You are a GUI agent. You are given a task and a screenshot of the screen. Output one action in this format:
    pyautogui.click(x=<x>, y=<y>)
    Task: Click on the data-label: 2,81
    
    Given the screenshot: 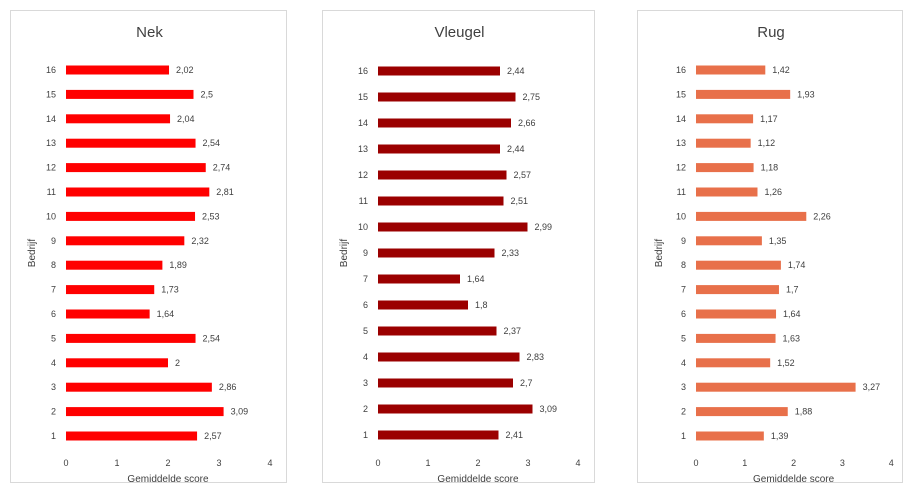 What is the action you would take?
    pyautogui.click(x=225, y=192)
    